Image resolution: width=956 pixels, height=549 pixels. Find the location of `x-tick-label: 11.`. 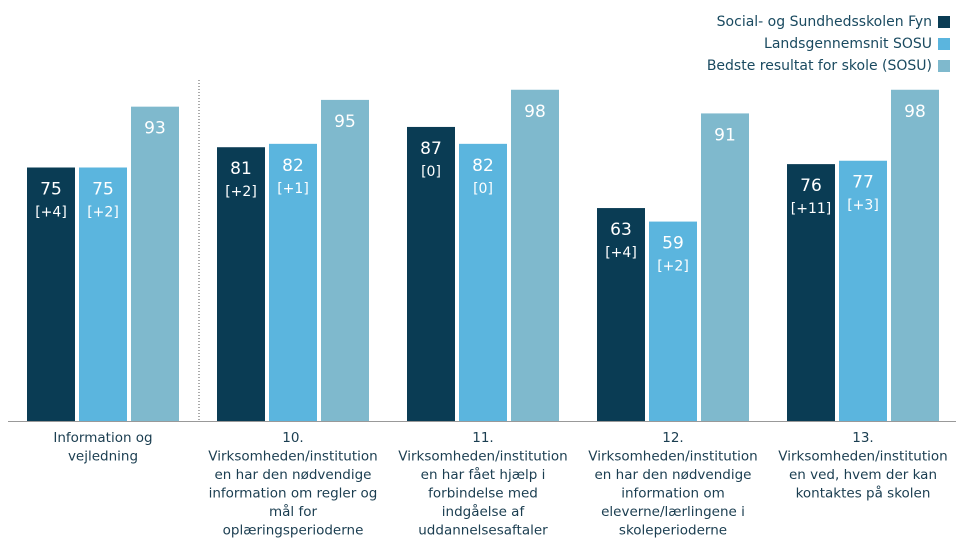

x-tick-label: 11. is located at coordinates (482, 438).